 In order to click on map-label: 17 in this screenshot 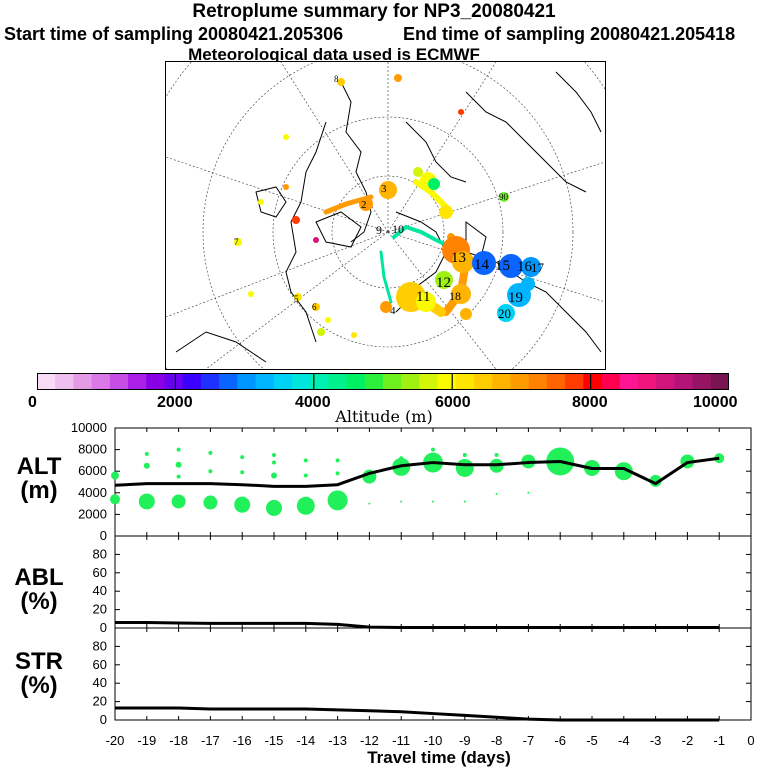, I will do `click(538, 267)`.